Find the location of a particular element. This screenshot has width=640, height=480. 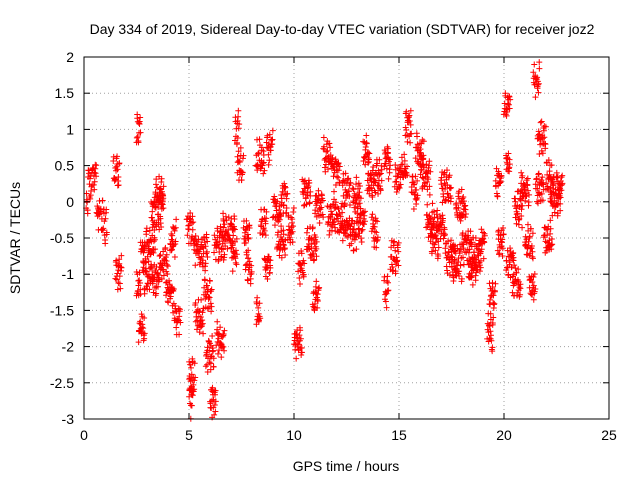

y-tick-label: -1.5 is located at coordinates (62, 310).